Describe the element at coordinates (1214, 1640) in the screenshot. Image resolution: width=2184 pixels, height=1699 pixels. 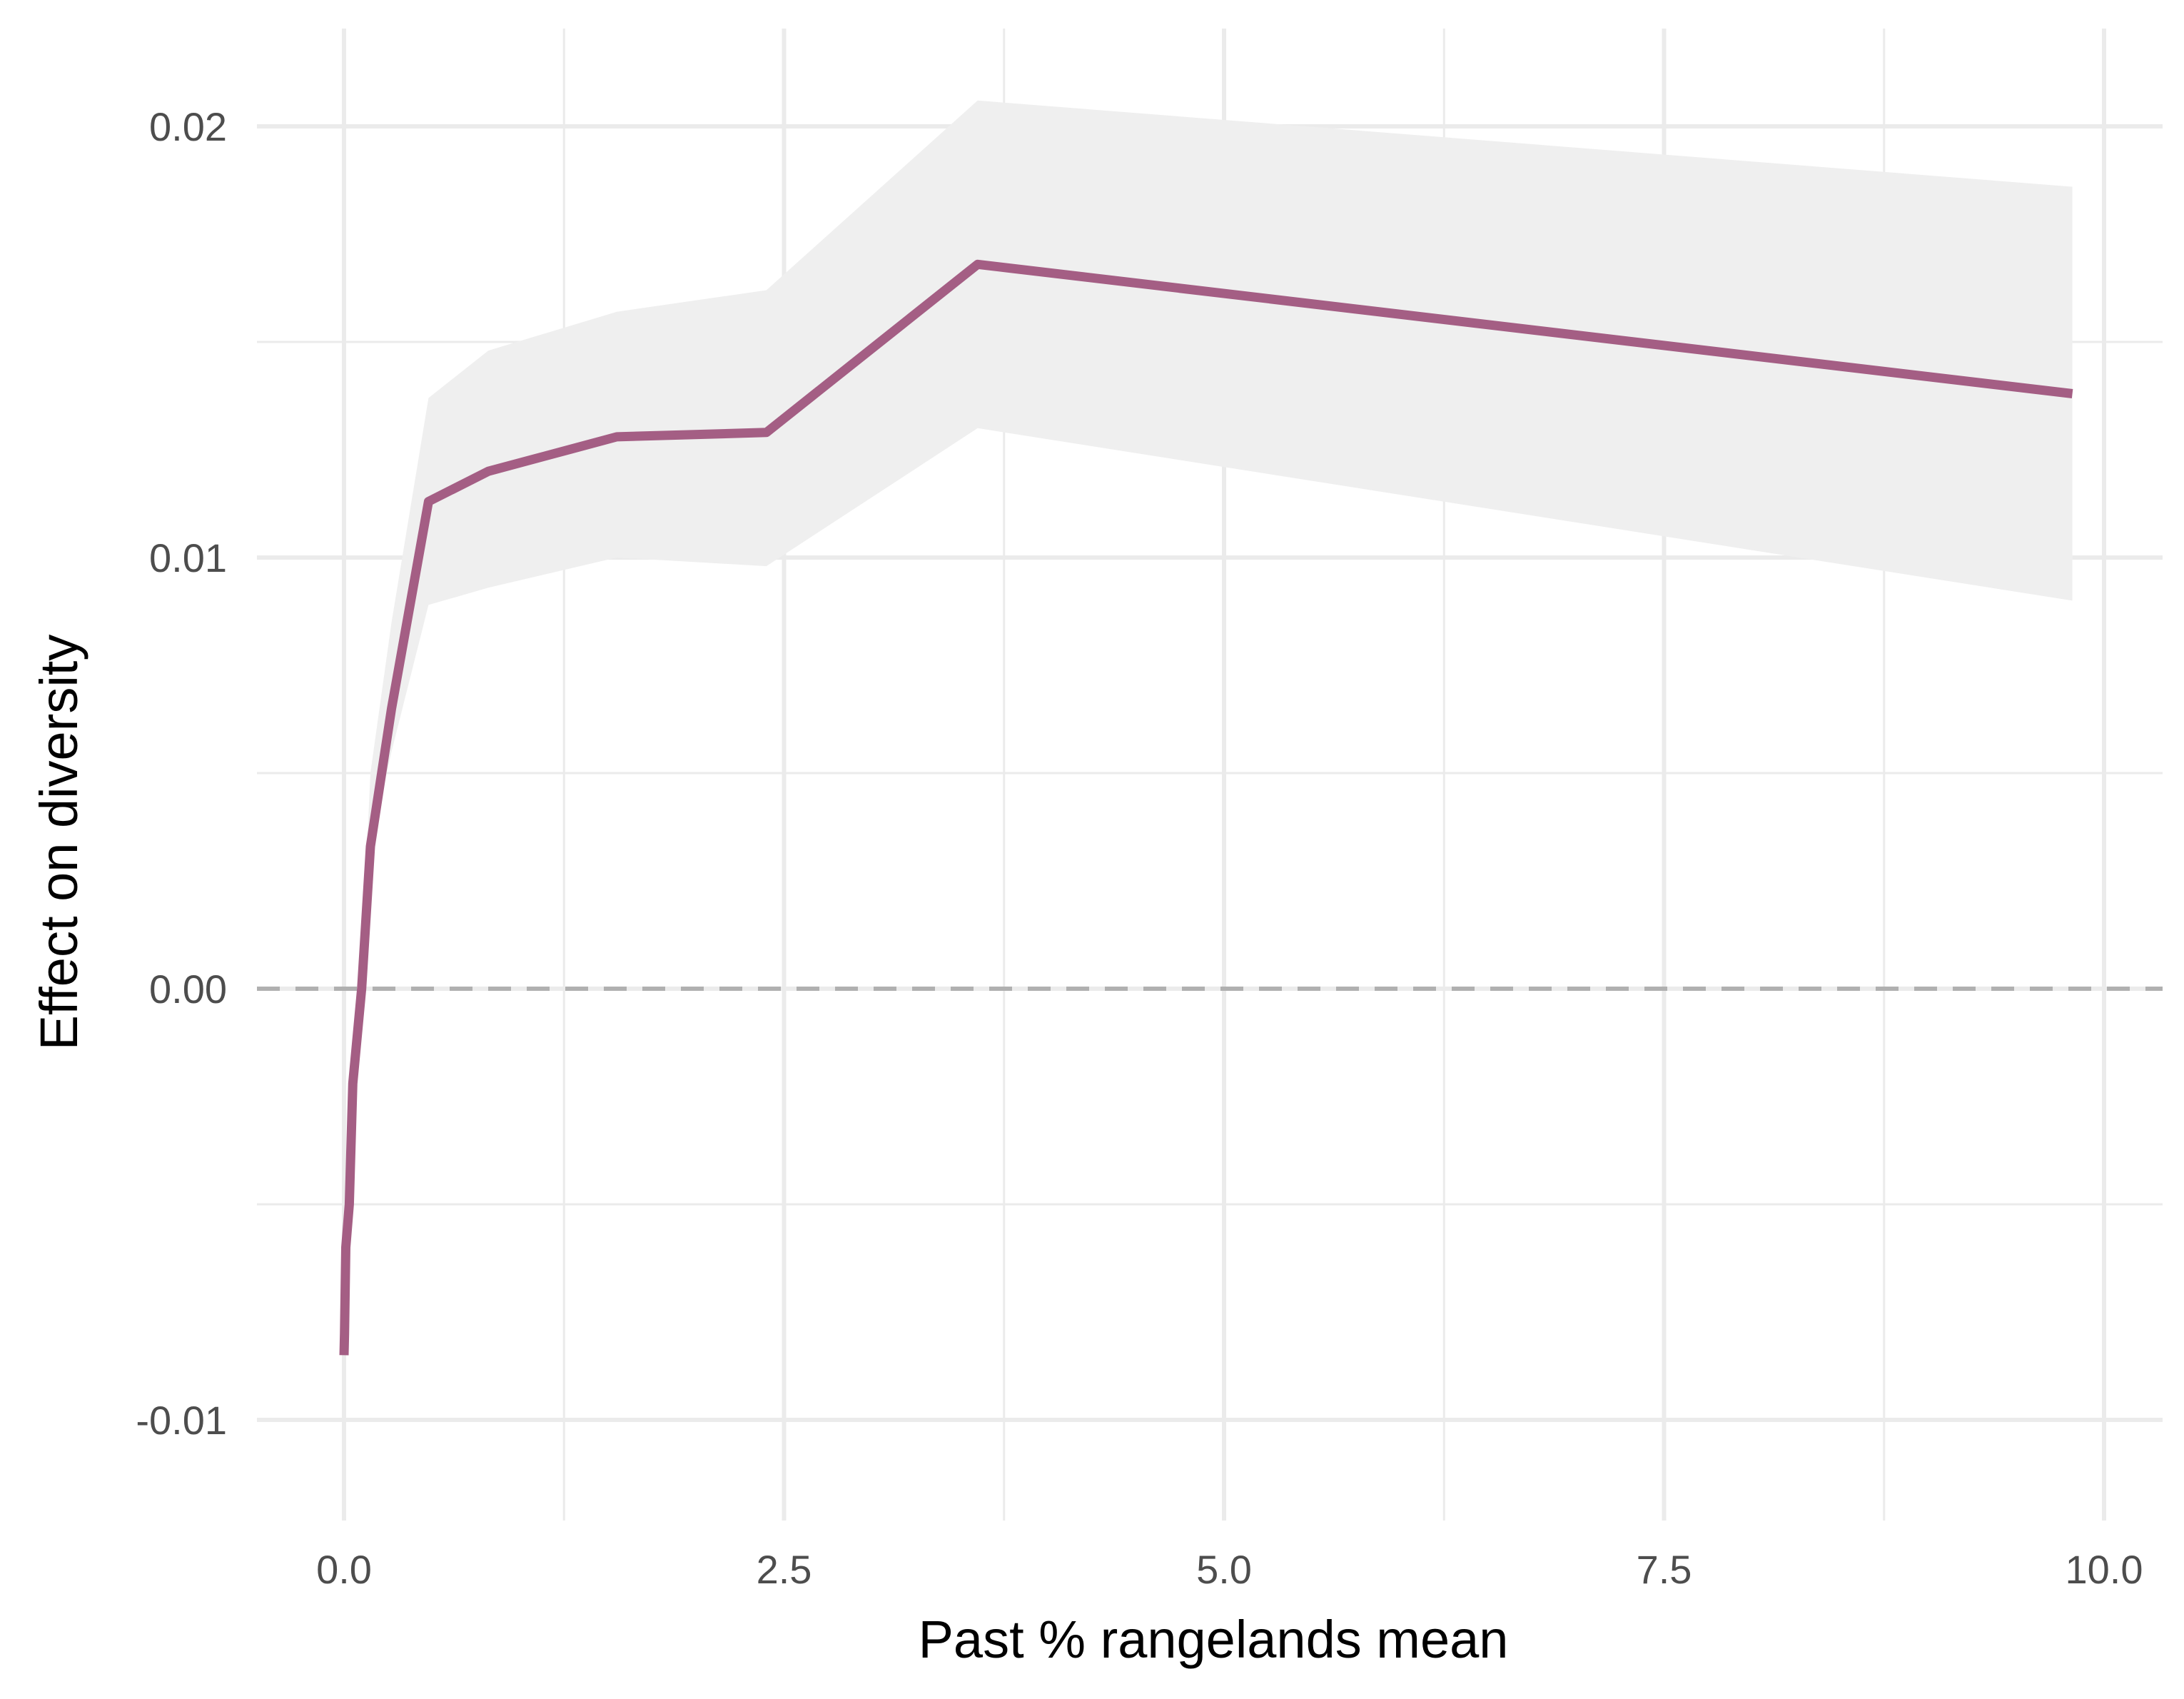
I see `x-axis-title: Past % rangelands mean` at that location.